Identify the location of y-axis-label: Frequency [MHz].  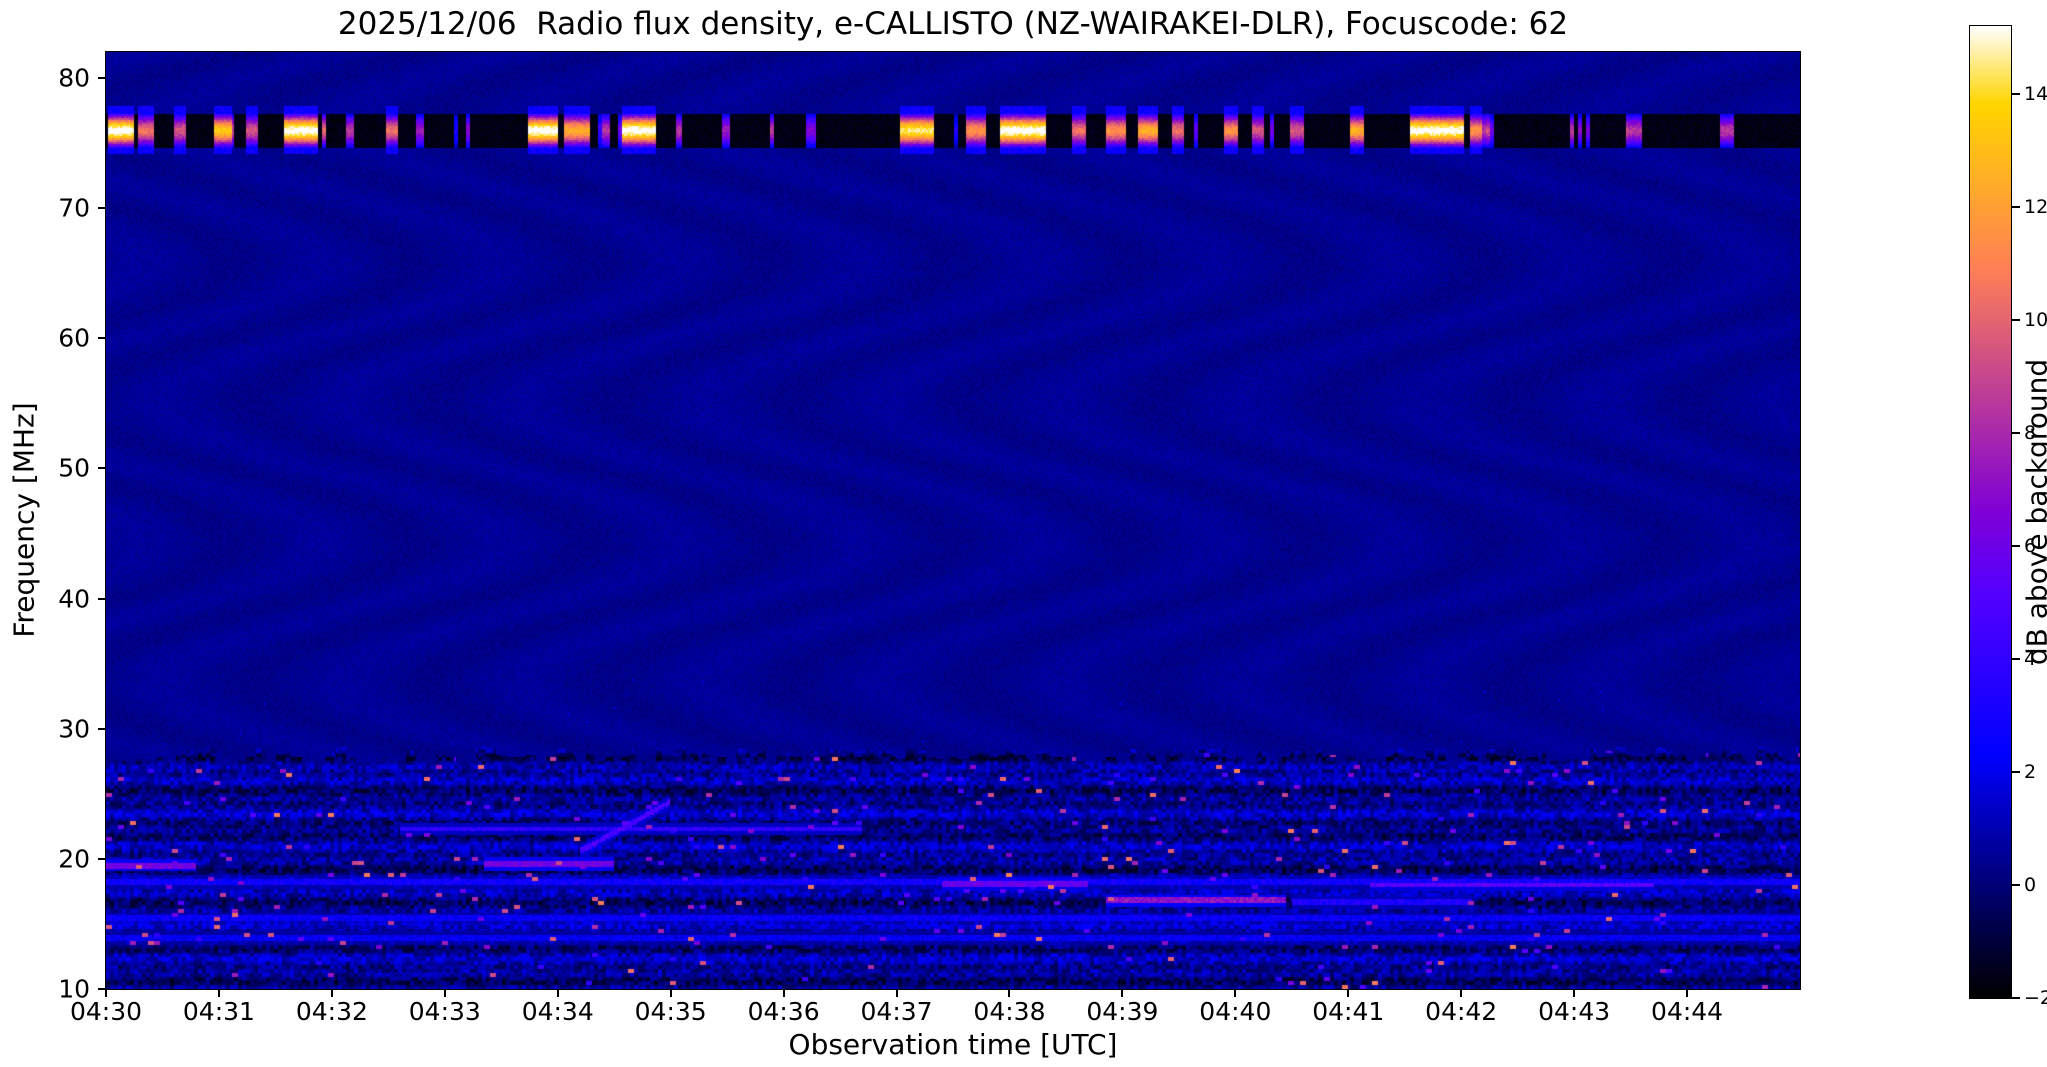
(24, 520).